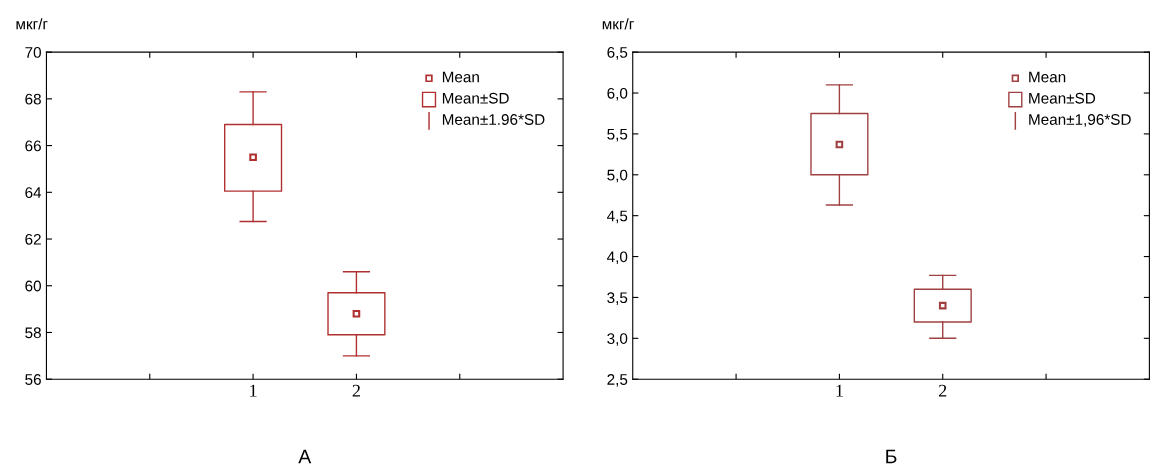  What do you see at coordinates (617, 298) in the screenshot?
I see `y-tick-label: 3,5` at bounding box center [617, 298].